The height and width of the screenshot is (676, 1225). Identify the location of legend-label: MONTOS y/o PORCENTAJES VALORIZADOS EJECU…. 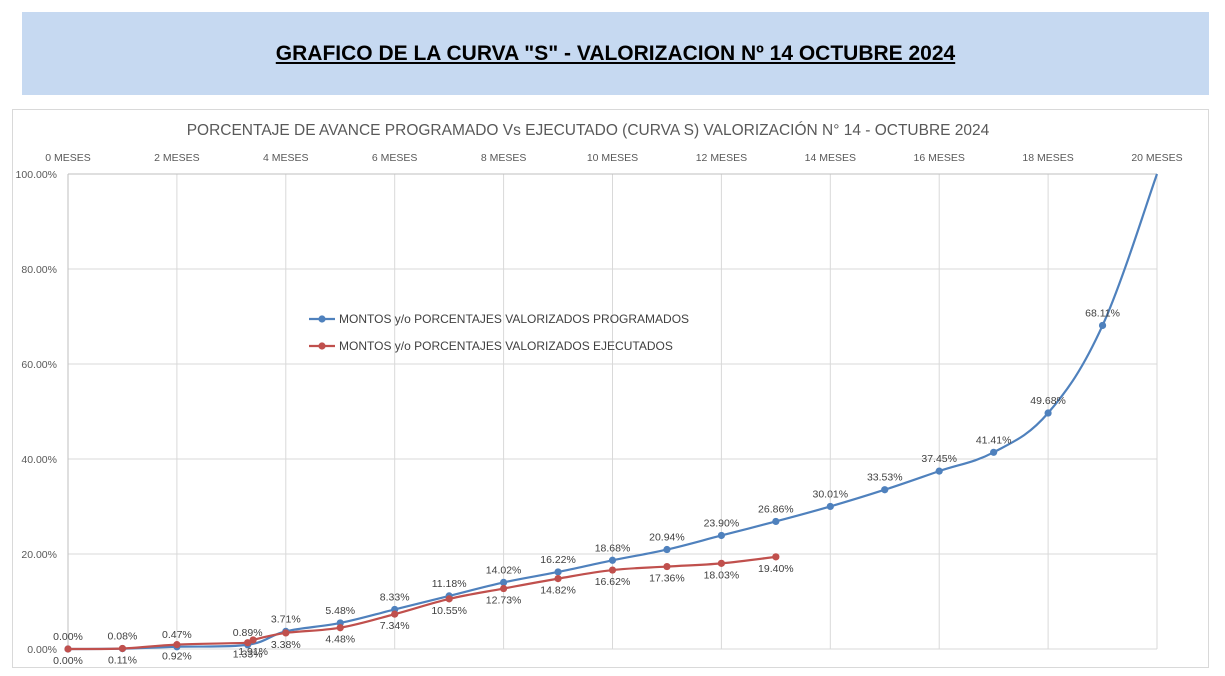
(506, 346).